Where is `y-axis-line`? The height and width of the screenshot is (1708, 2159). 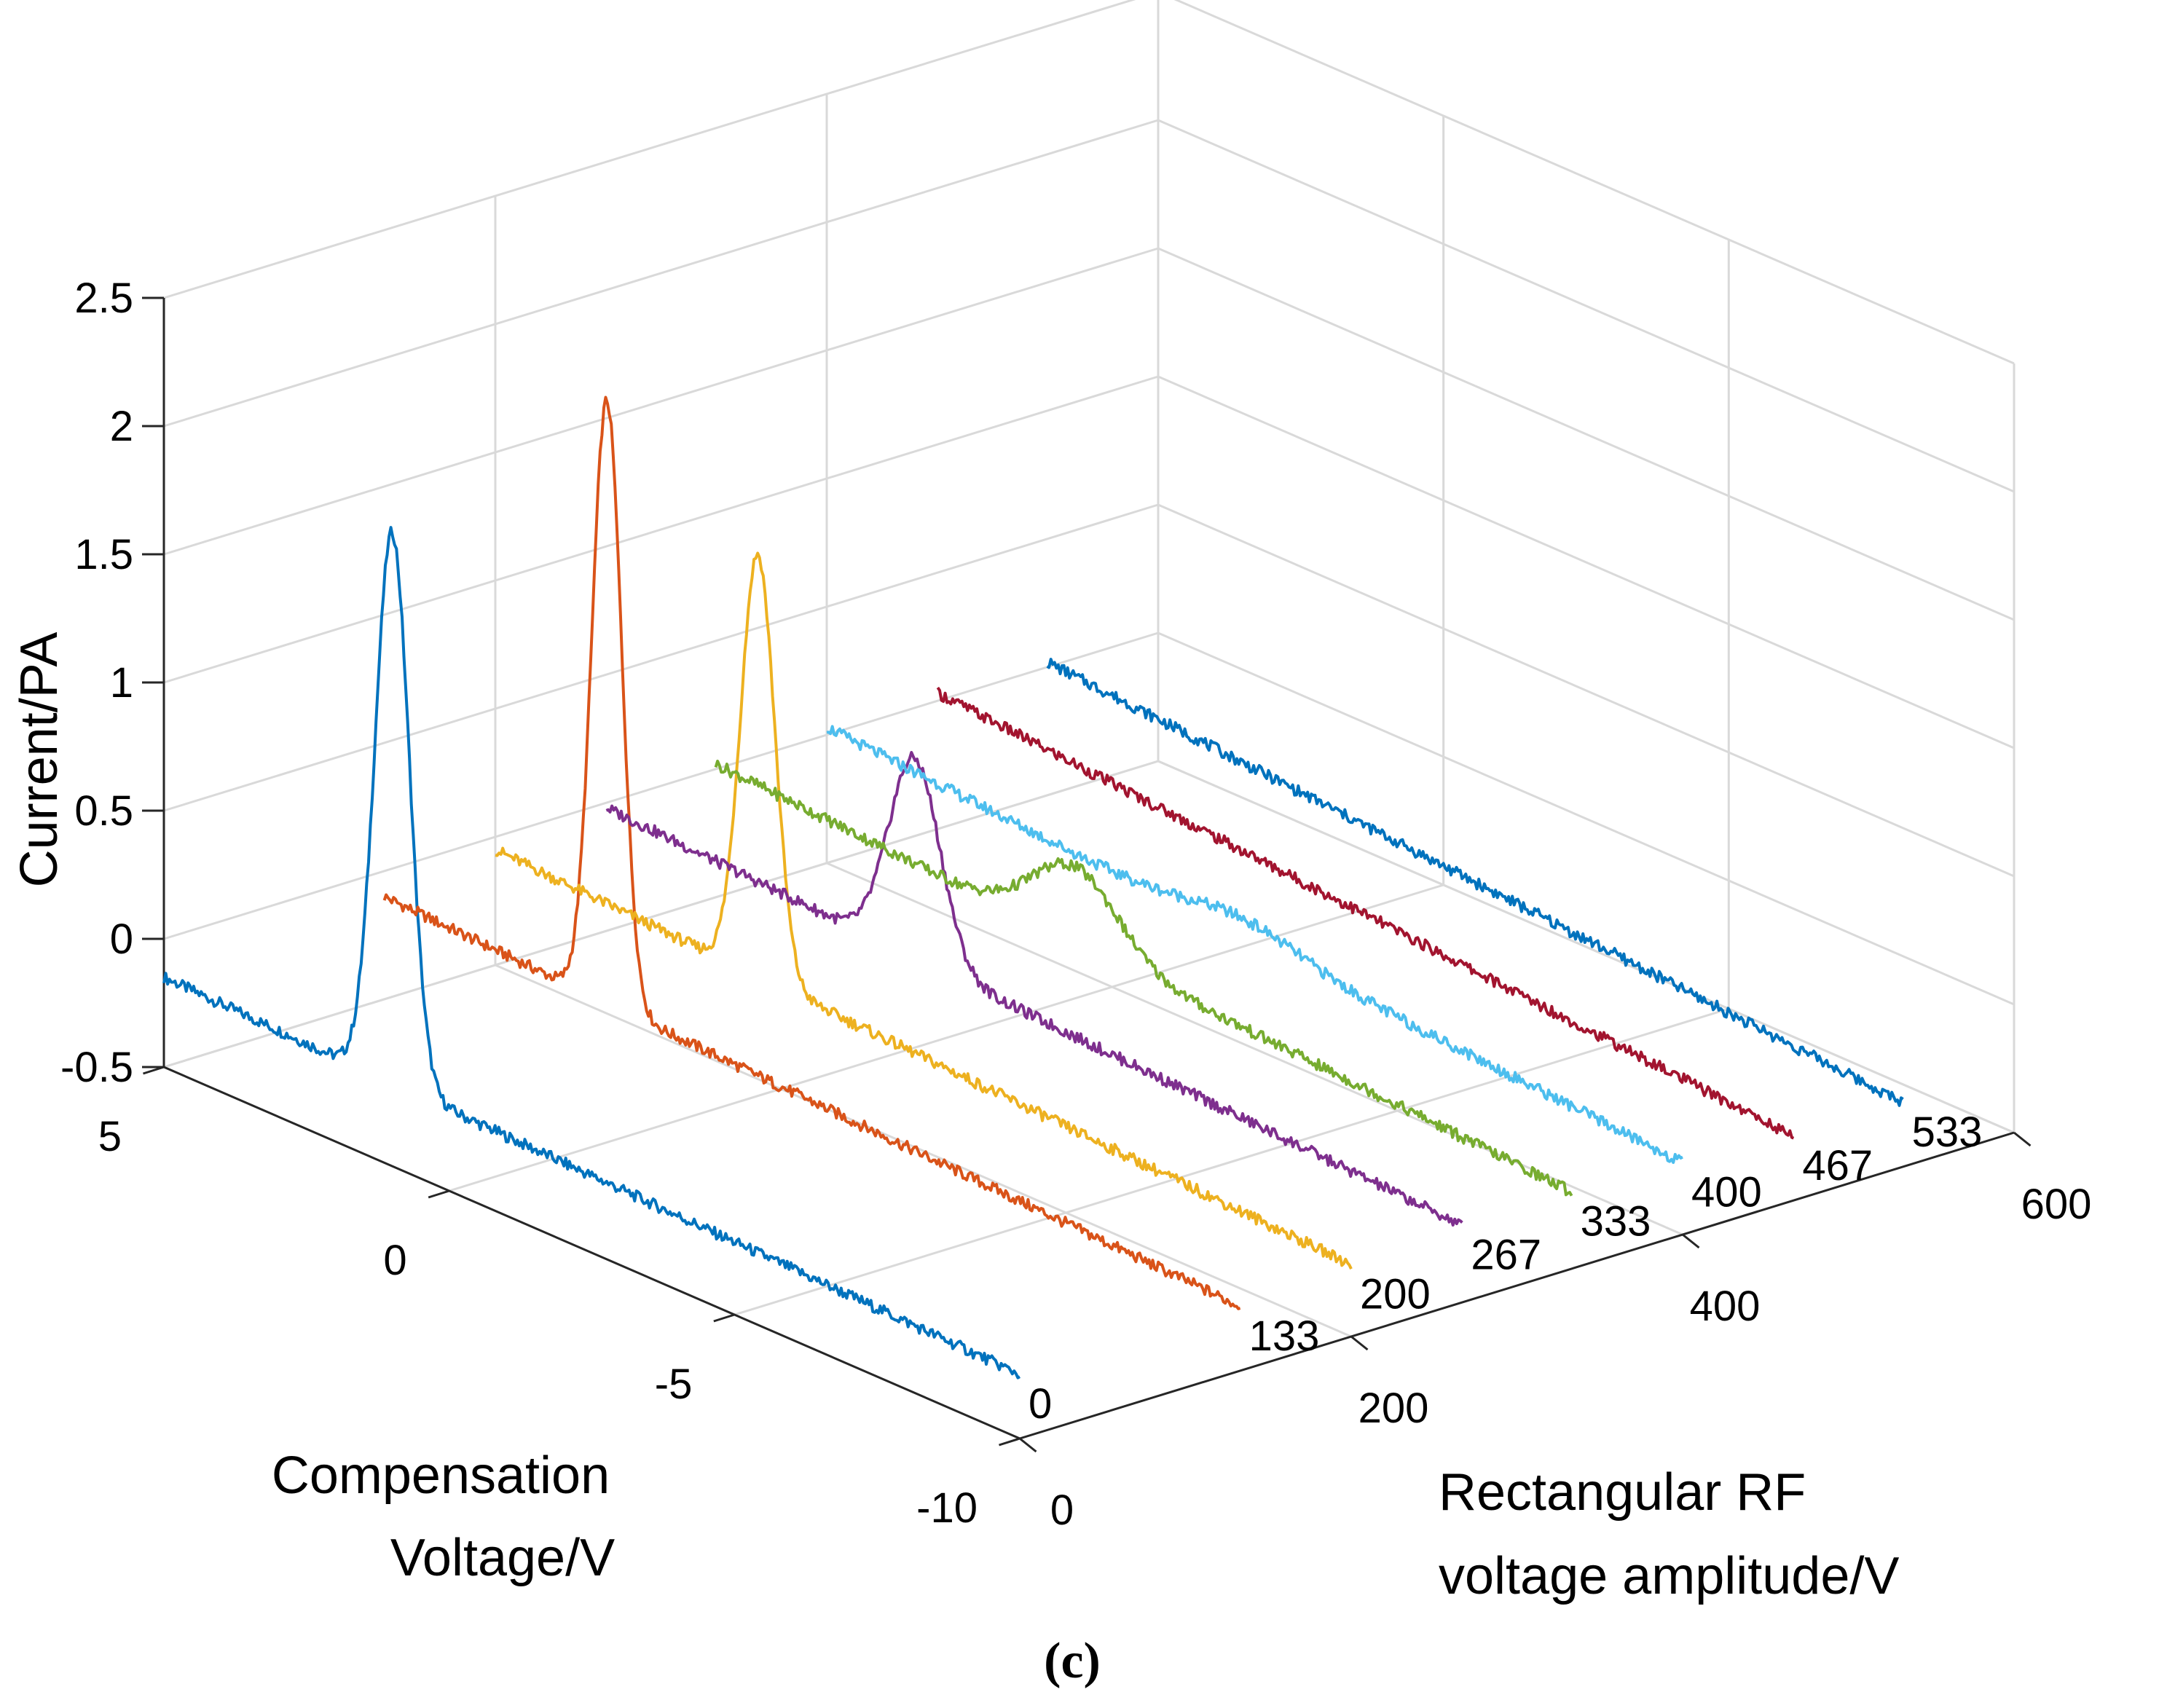
y-axis-line is located at coordinates (1517, 1285).